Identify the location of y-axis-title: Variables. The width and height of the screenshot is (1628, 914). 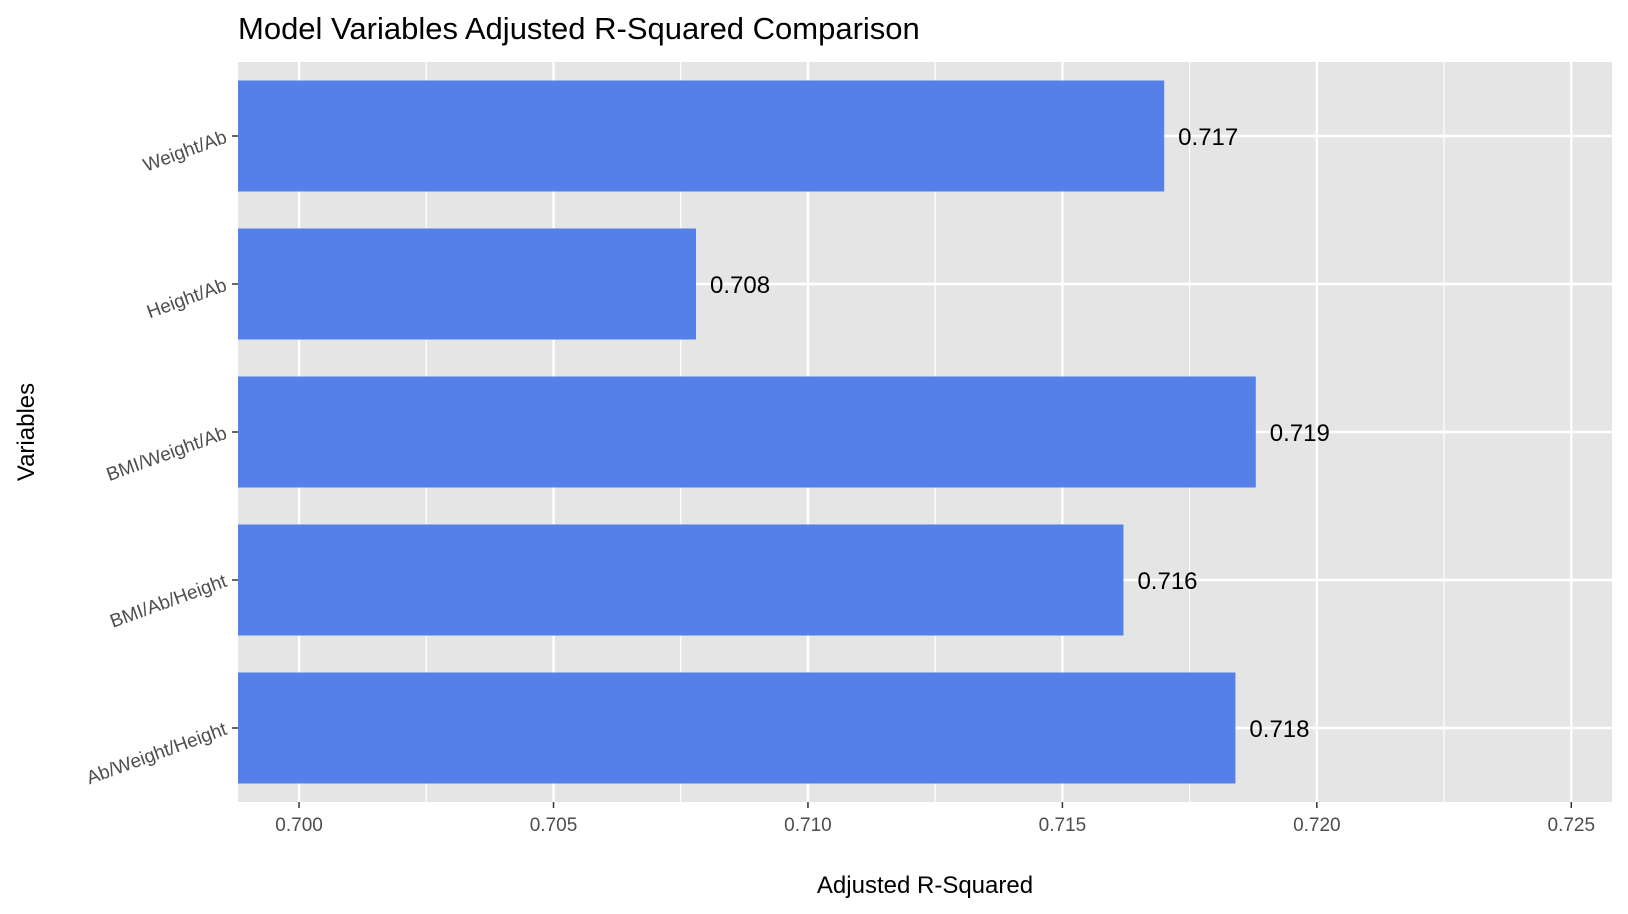
(26, 432).